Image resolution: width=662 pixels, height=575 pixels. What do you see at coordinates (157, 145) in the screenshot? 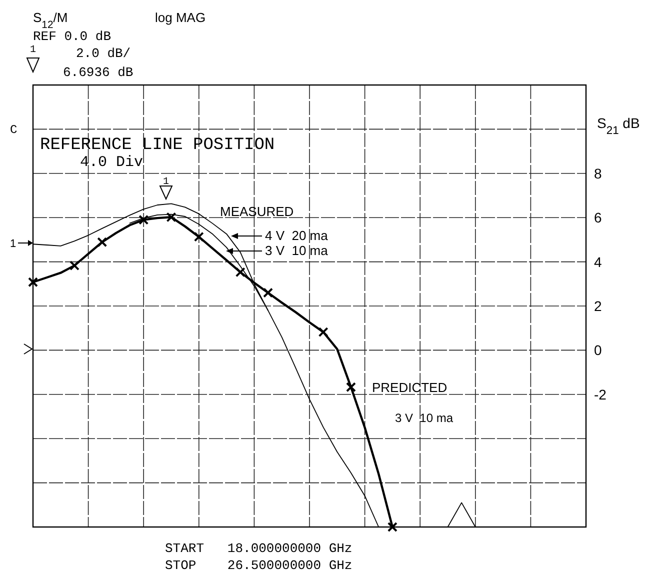
I see `annotation: REFERENCE LINE POSITION` at bounding box center [157, 145].